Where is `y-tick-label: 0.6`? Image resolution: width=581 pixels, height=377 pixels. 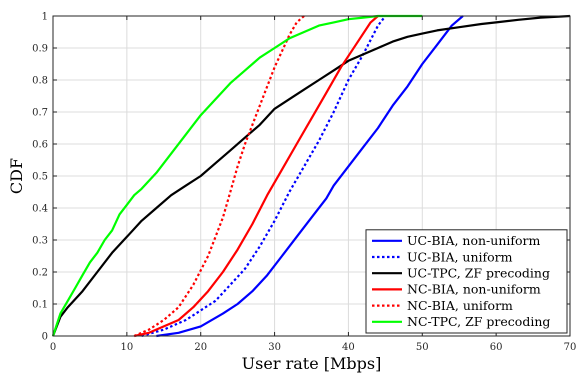
y-tick-label: 0.6 is located at coordinates (40, 145).